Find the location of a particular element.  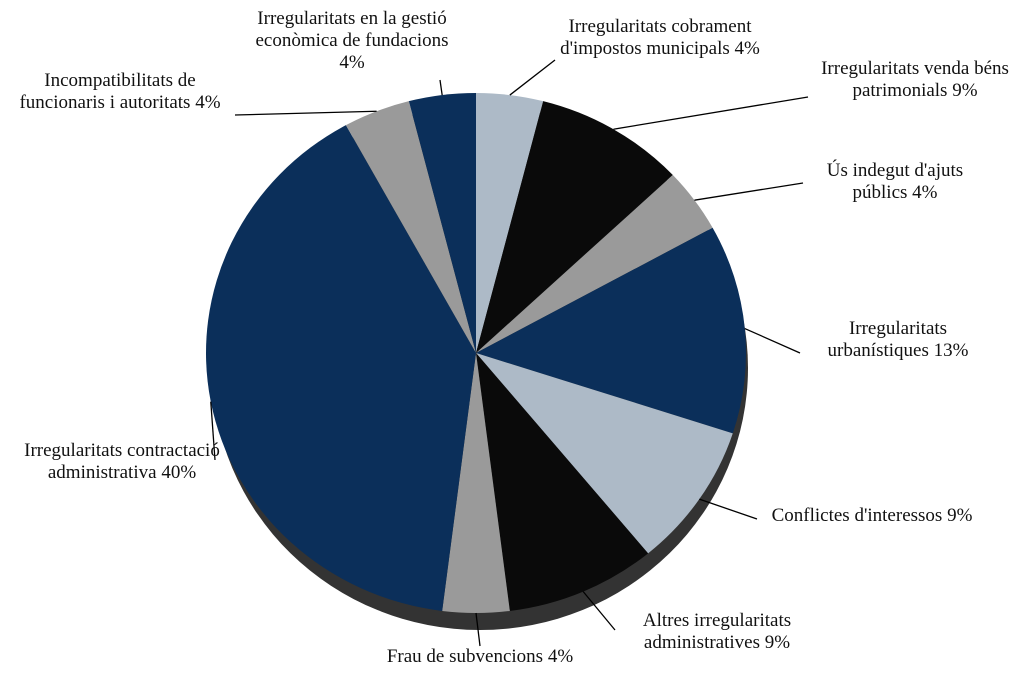

category-label: Irregularitats urbanístiques is located at coordinates (887, 339).